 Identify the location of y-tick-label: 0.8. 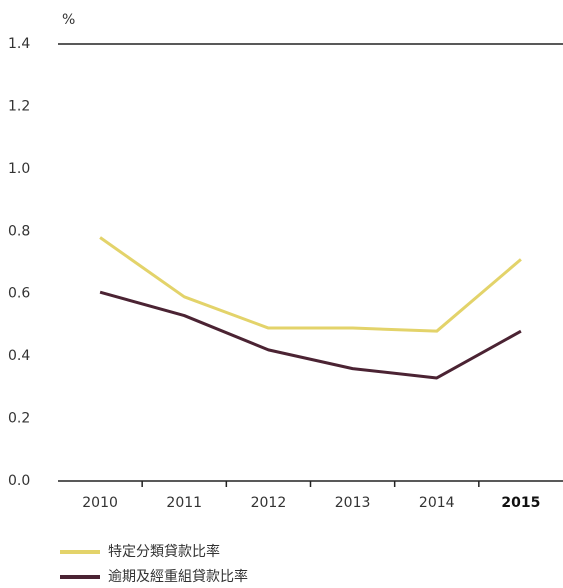
(19, 231).